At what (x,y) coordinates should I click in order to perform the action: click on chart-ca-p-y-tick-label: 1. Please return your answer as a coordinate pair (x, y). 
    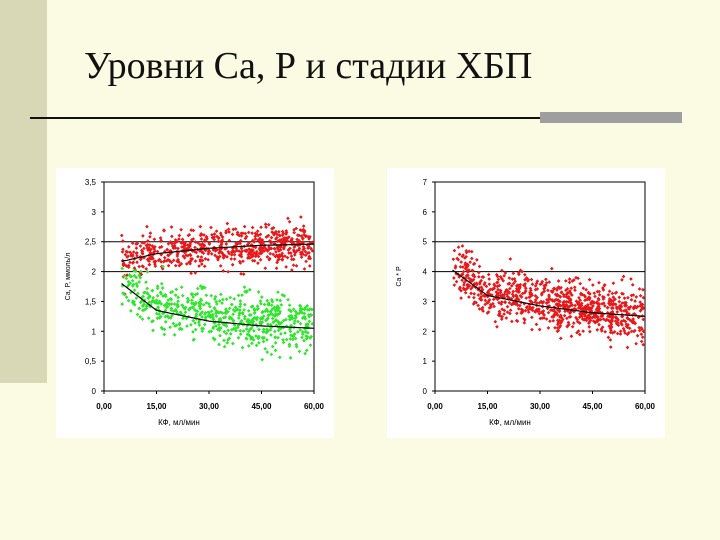
    Looking at the image, I should click on (94, 331).